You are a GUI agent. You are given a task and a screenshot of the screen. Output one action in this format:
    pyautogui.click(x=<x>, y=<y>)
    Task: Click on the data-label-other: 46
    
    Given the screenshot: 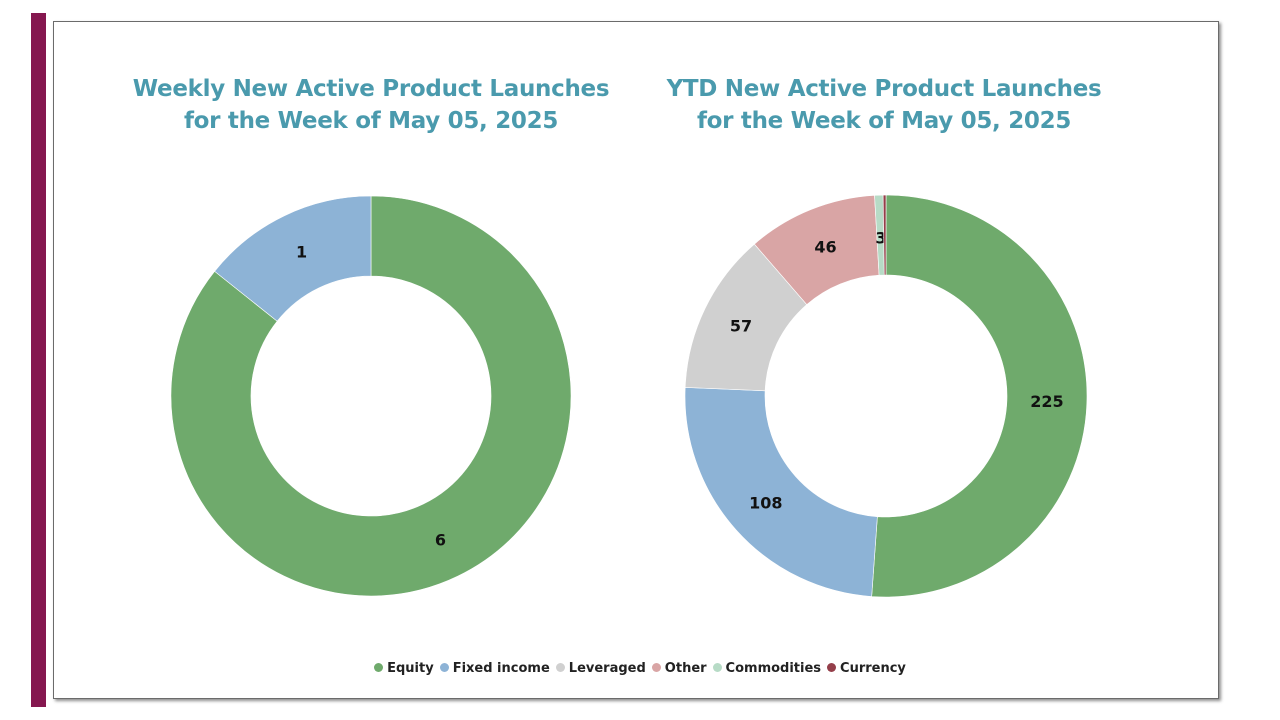 What is the action you would take?
    pyautogui.click(x=825, y=246)
    